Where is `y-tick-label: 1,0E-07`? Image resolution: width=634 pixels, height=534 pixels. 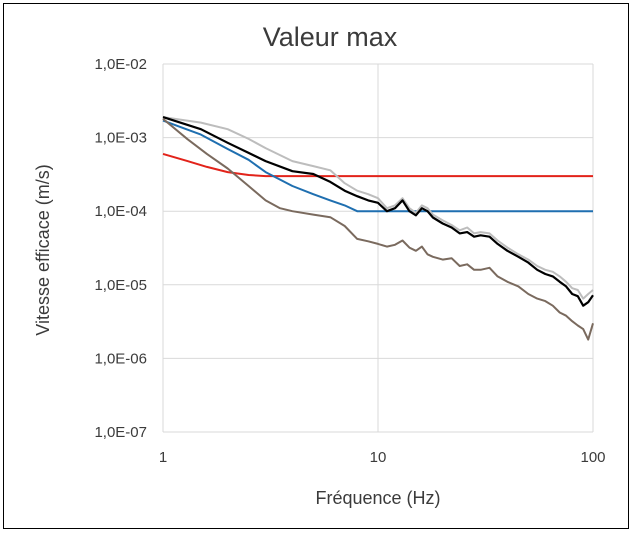
y-tick-label: 1,0E-07 is located at coordinates (120, 432).